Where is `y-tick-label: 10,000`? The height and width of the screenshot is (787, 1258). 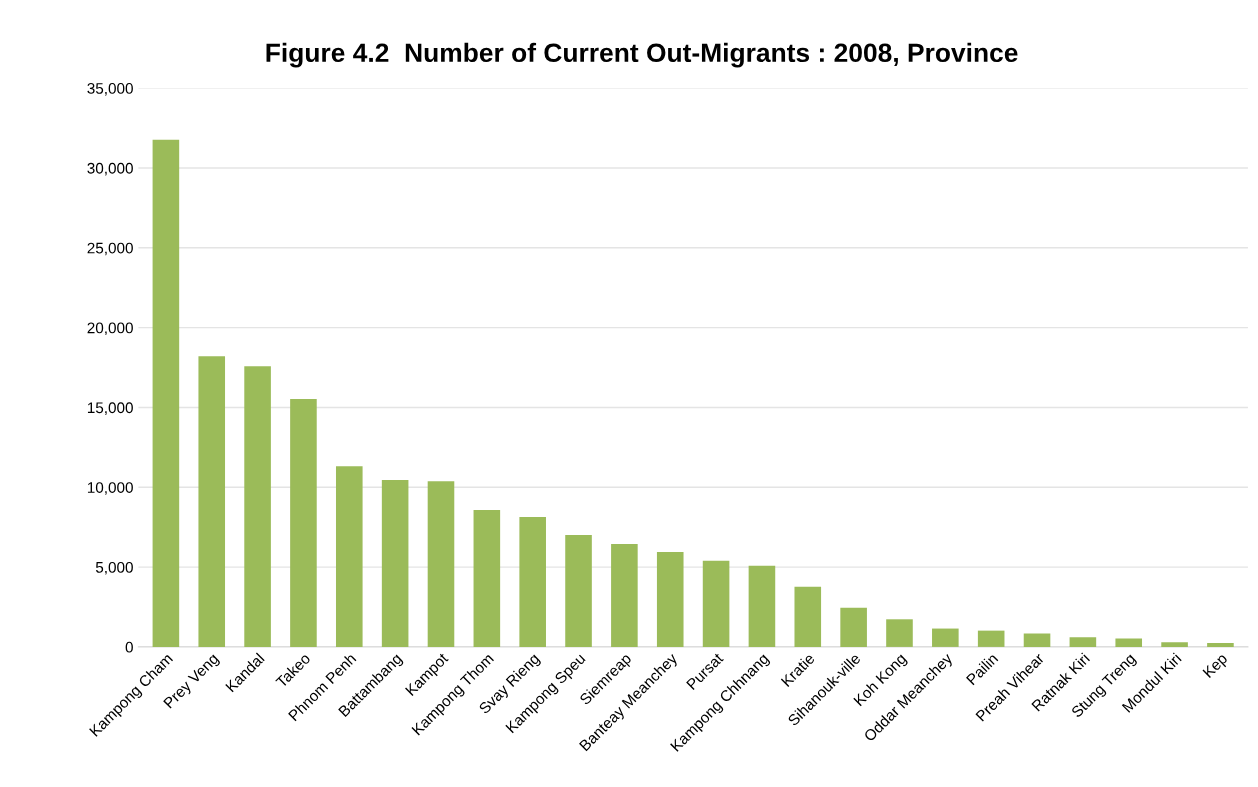 y-tick-label: 10,000 is located at coordinates (110, 488).